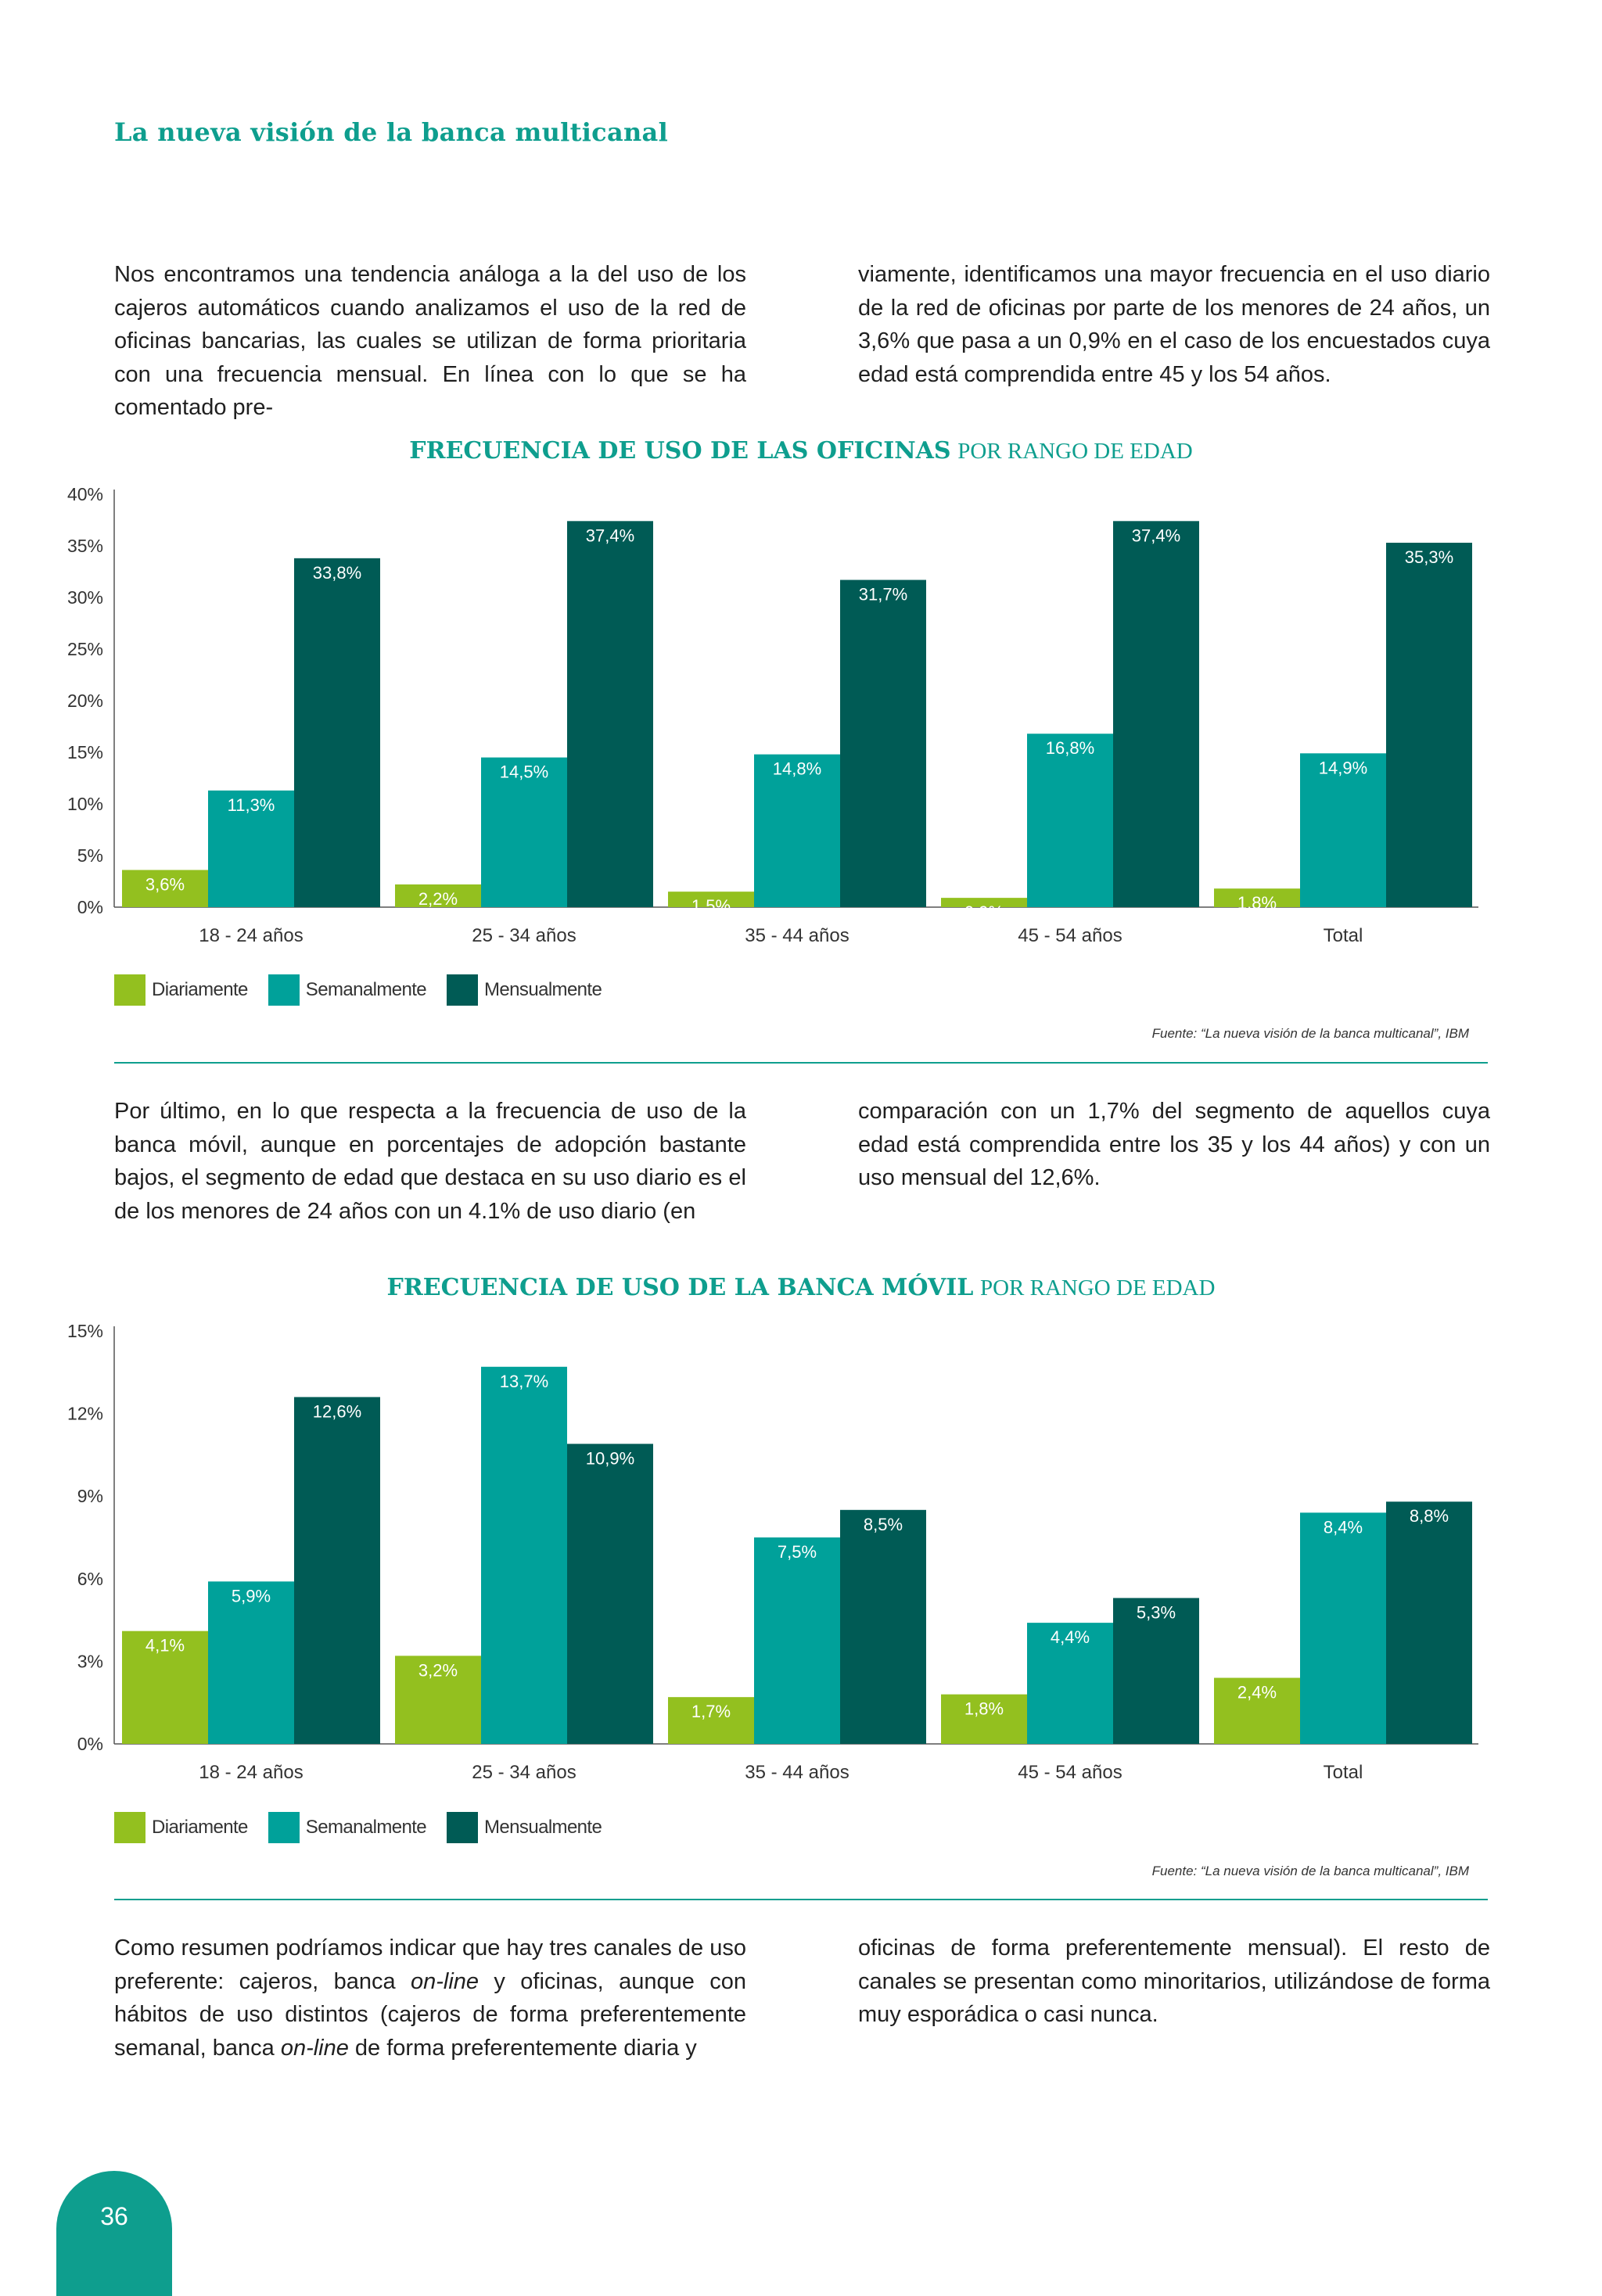  I want to click on bar-value-label: 12,6%, so click(337, 1411).